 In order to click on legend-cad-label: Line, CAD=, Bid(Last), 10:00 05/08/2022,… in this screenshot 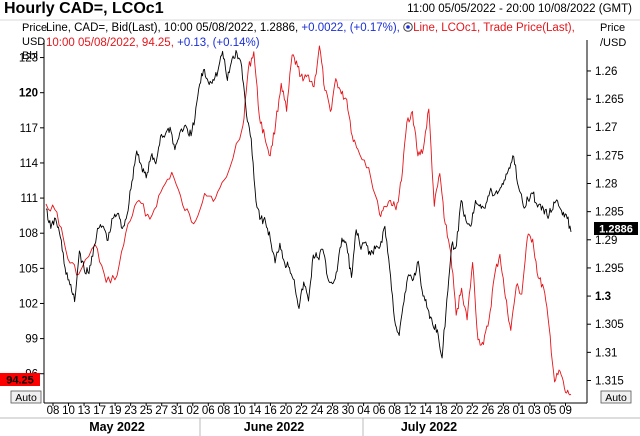, I will do `click(172, 28)`.